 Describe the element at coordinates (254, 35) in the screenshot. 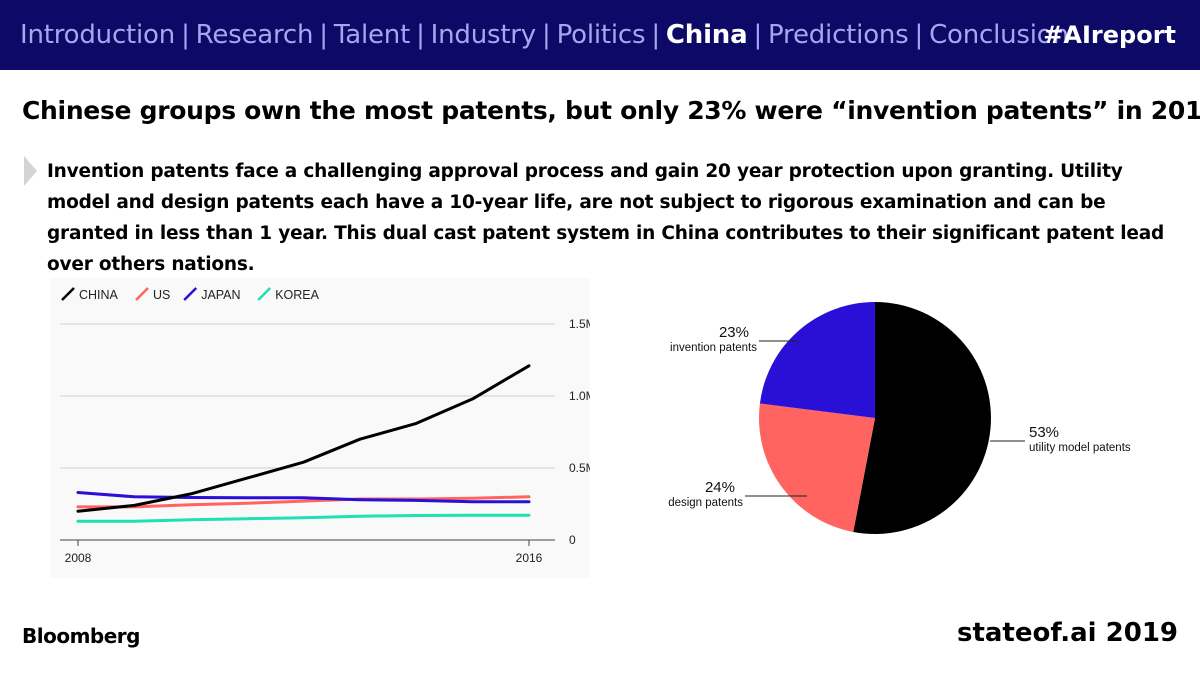

I see `nav-item-research: Research` at that location.